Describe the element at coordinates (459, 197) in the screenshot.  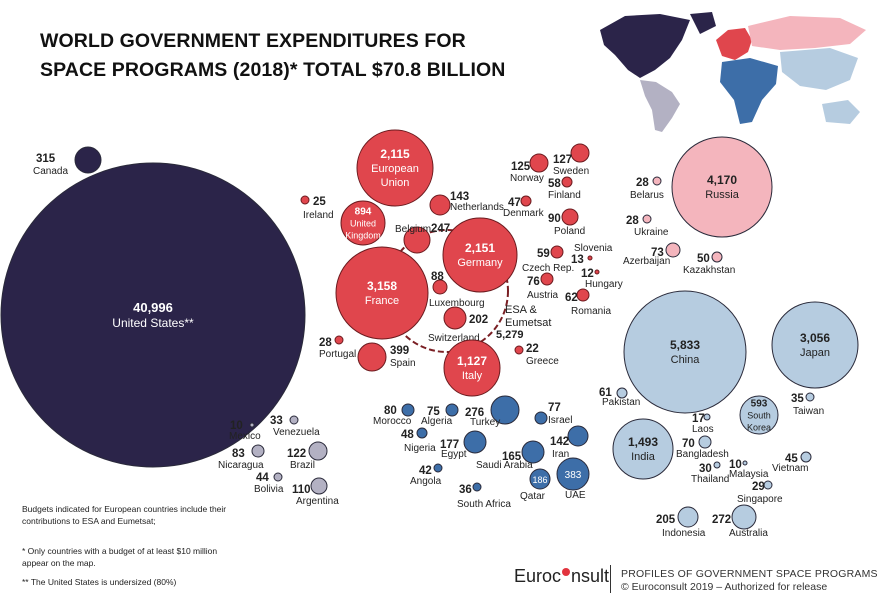
I see `bubble-value: 143` at that location.